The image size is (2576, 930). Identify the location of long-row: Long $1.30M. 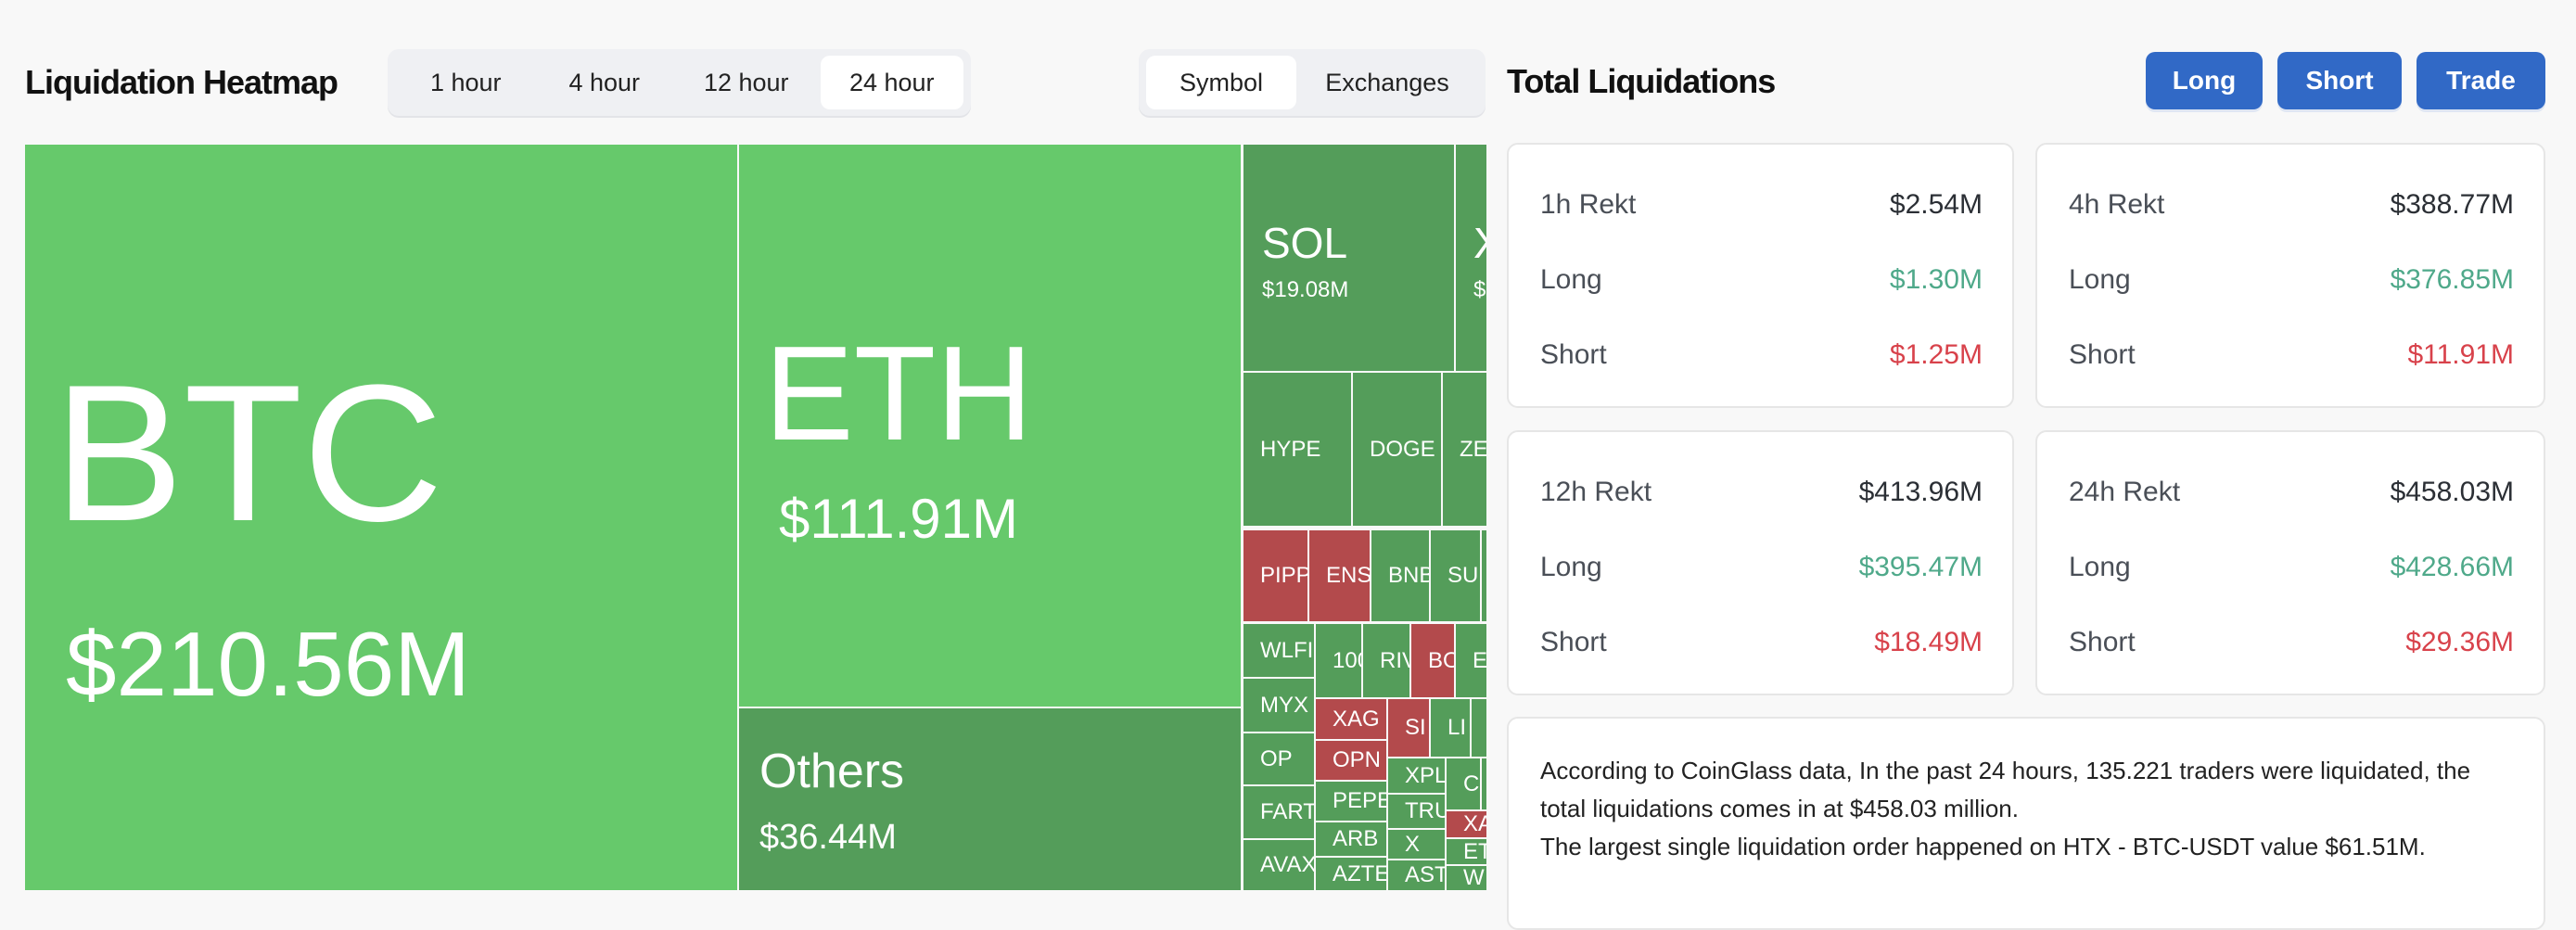
(1761, 280).